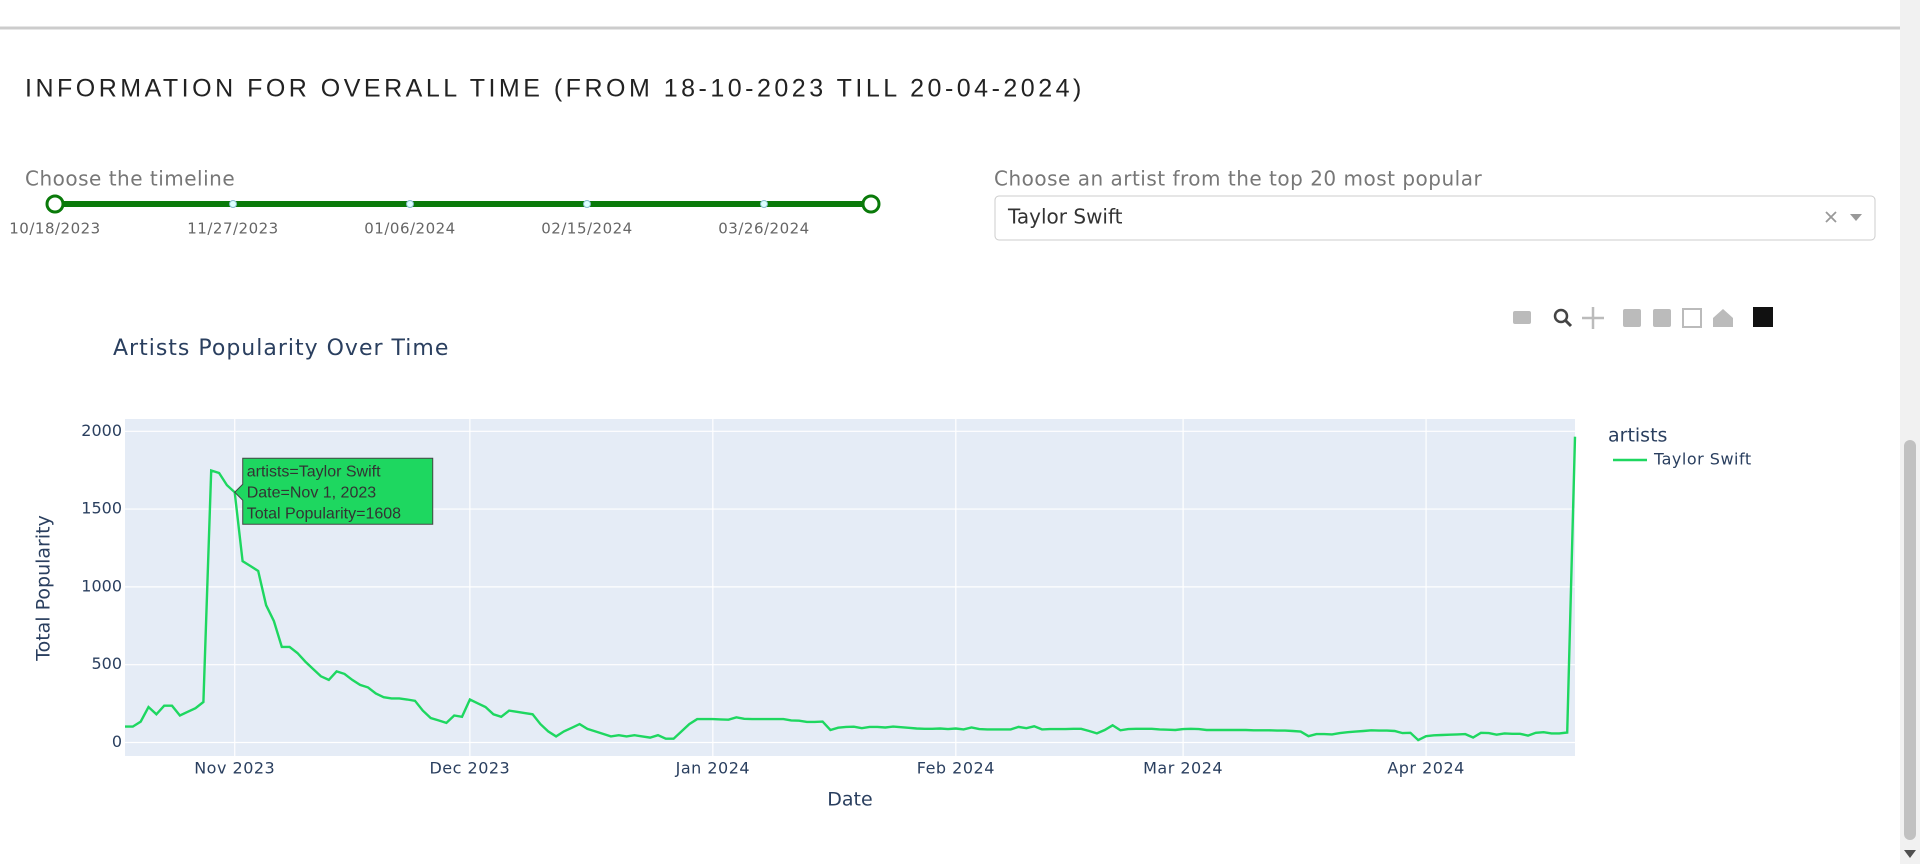  I want to click on artist-value: Taylor Swift, so click(1065, 217).